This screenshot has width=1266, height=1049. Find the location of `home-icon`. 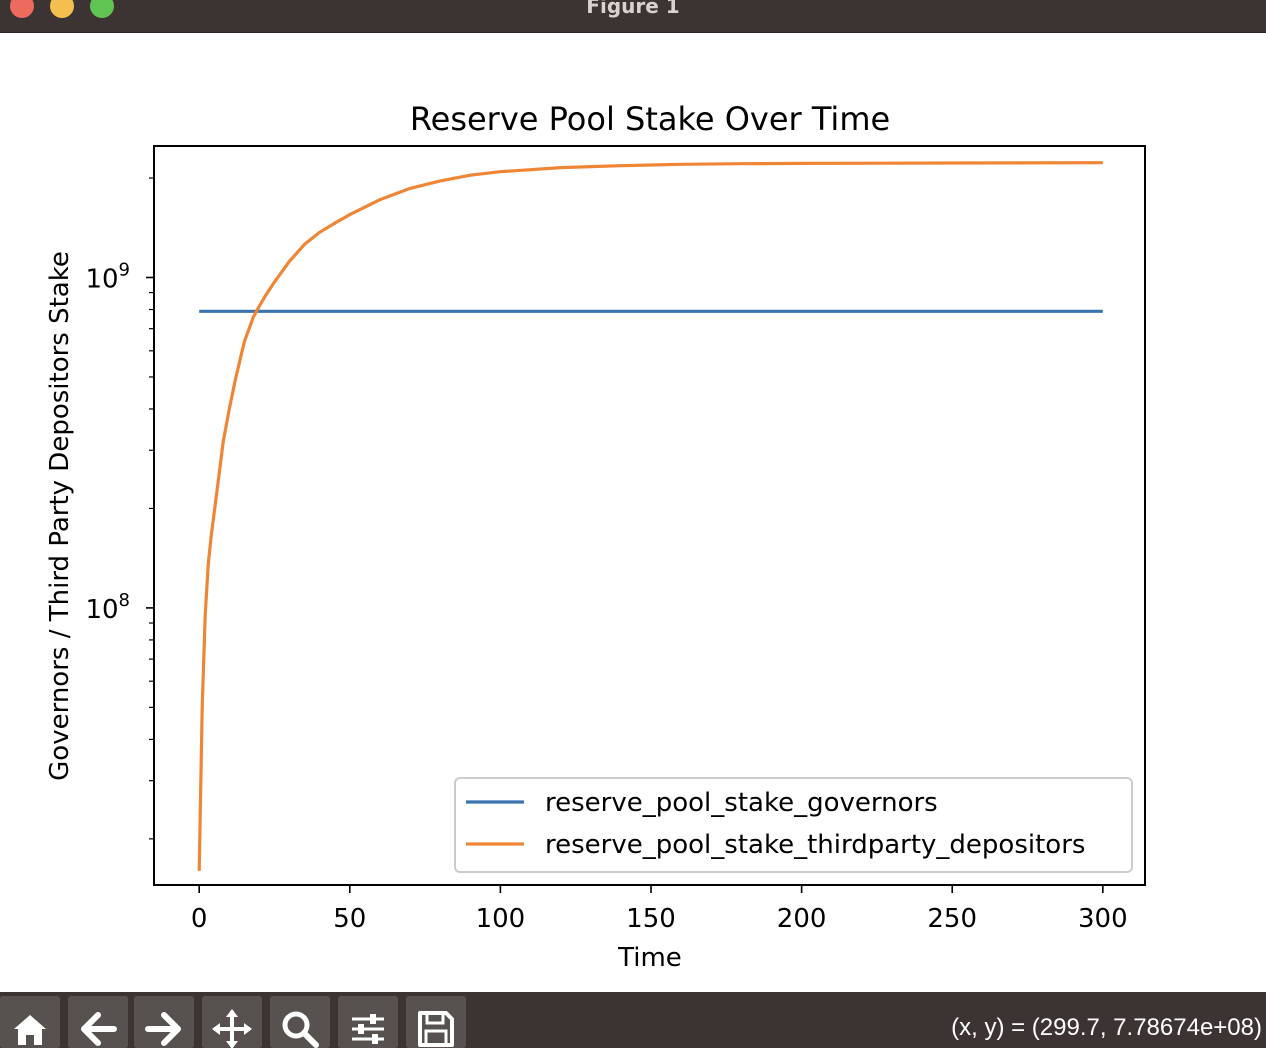

home-icon is located at coordinates (30, 1030).